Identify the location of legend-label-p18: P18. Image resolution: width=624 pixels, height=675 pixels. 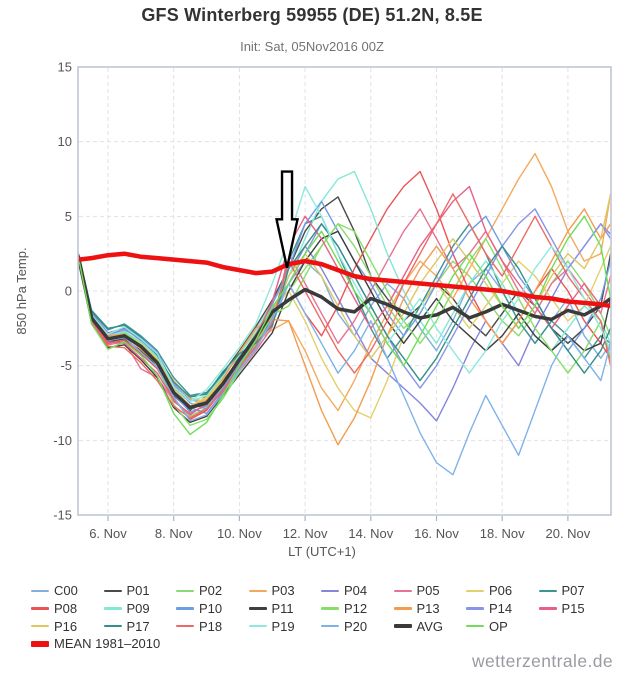
(211, 626).